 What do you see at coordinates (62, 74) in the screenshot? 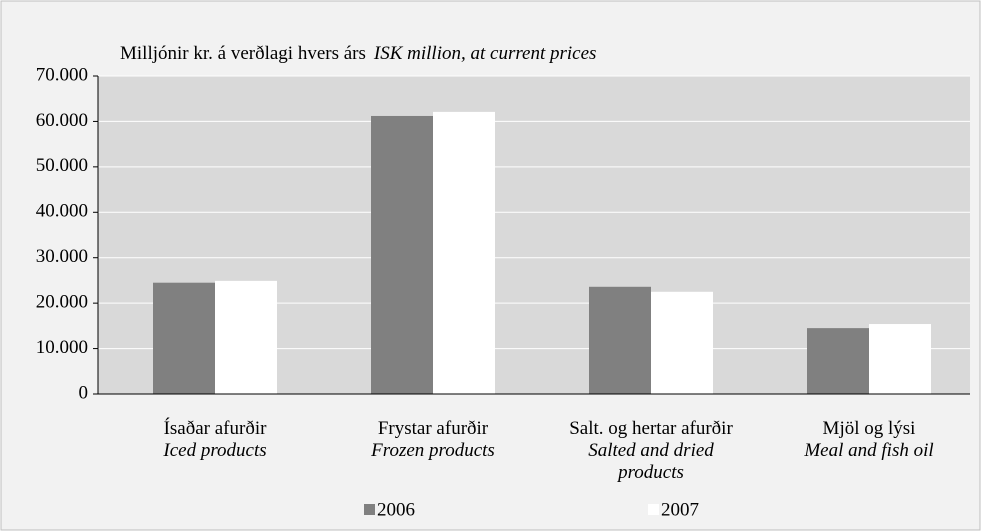
I see `y-tick-label: 70.000` at bounding box center [62, 74].